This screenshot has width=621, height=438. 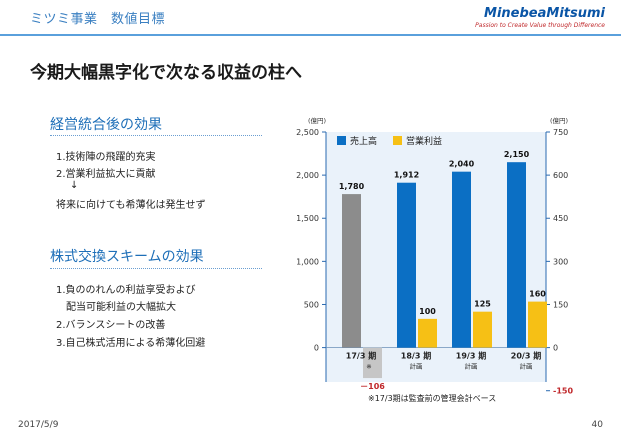 I want to click on chart-note: ※17/3期は監査前の管理会計ベース, so click(x=432, y=398).